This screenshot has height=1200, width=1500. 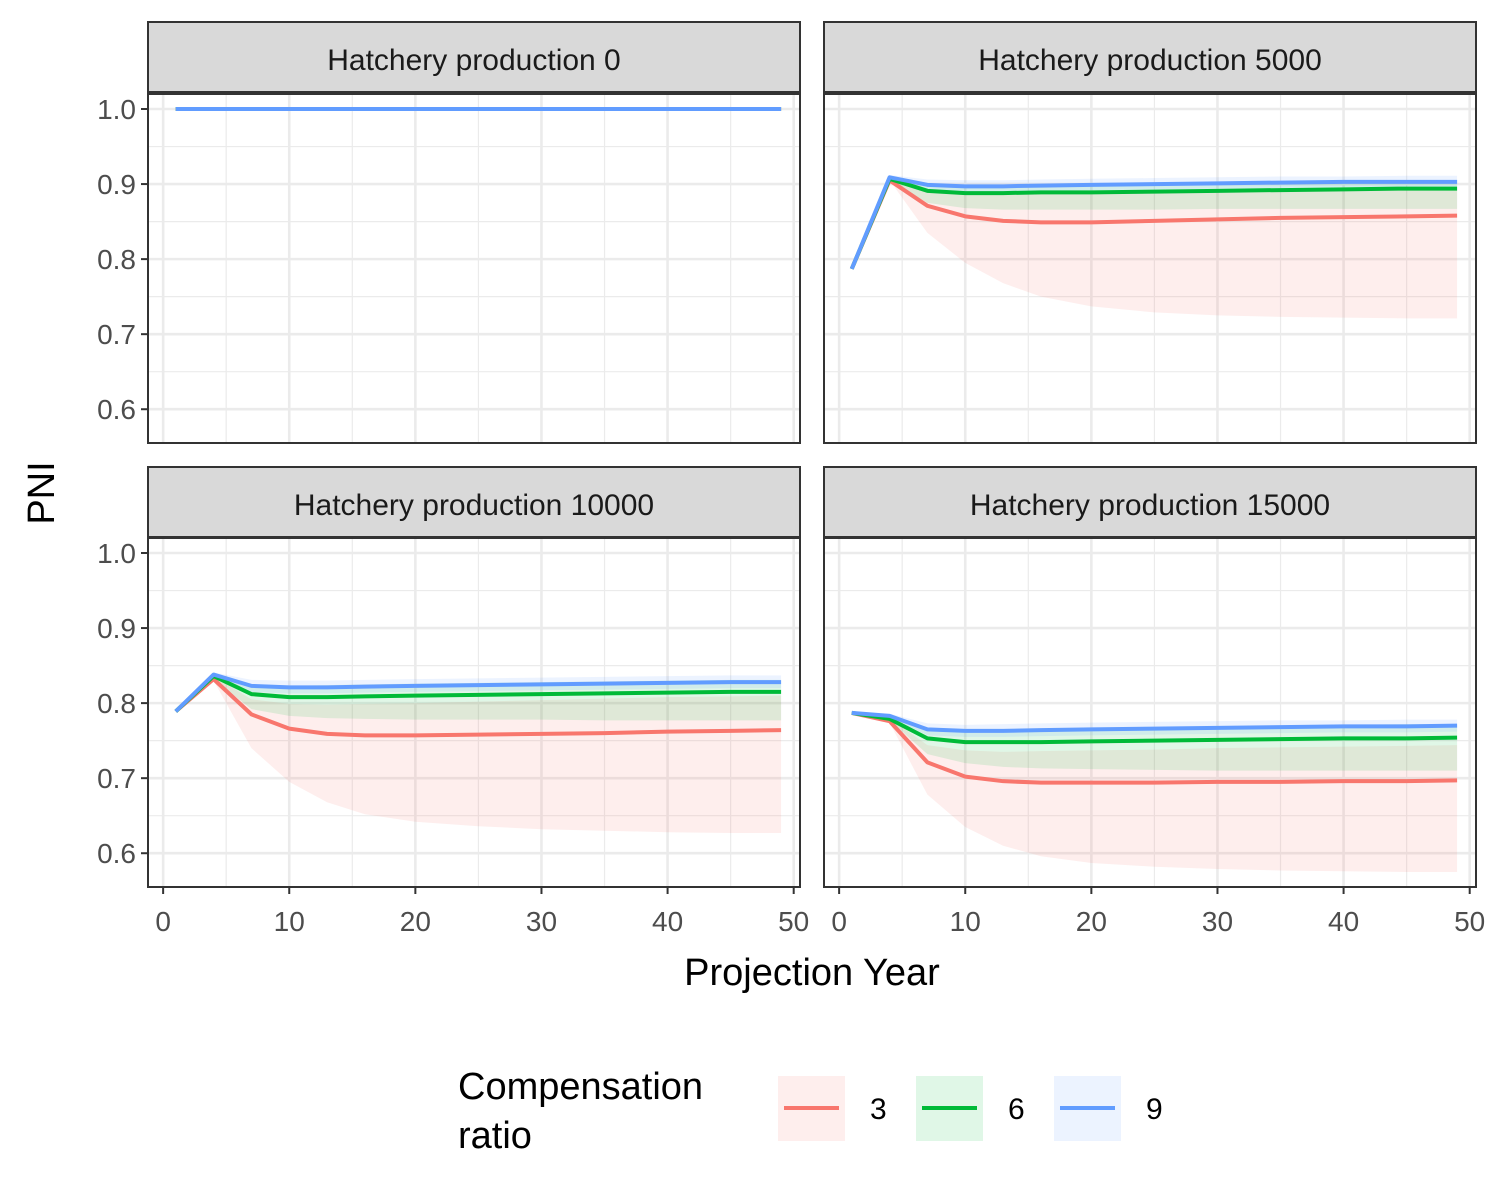 What do you see at coordinates (42, 492) in the screenshot?
I see `y-axis-title: PNI` at bounding box center [42, 492].